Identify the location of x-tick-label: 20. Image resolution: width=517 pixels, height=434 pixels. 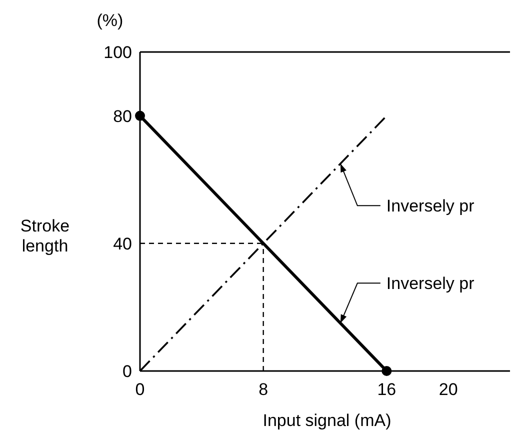
(448, 389).